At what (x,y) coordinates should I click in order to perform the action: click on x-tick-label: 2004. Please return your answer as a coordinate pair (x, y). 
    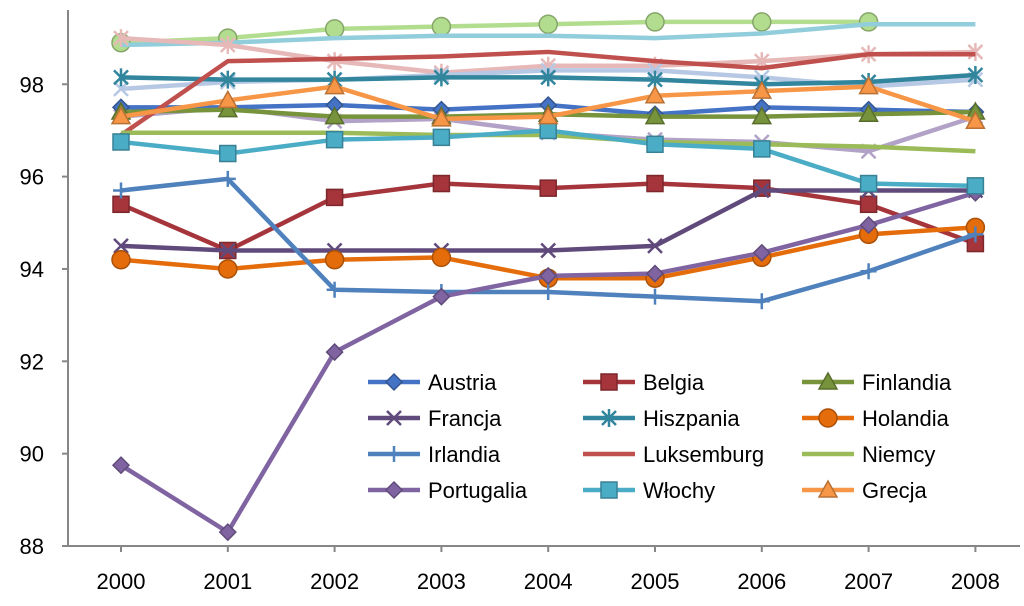
    Looking at the image, I should click on (548, 581).